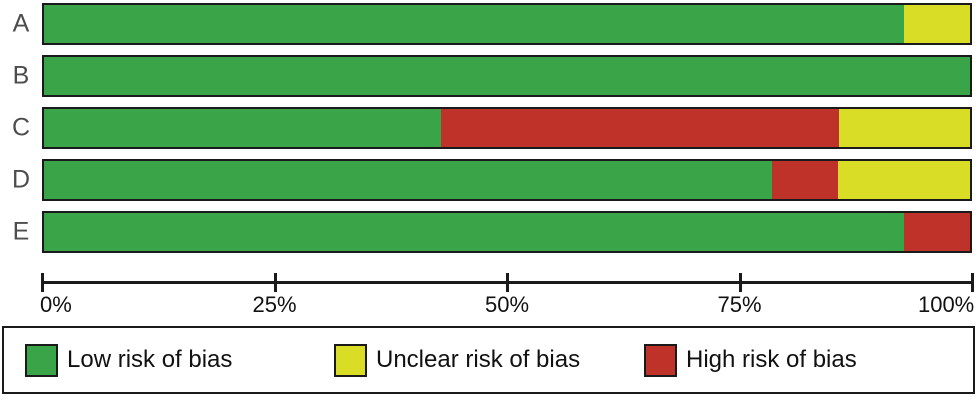 This screenshot has height=400, width=980. I want to click on bar-row-c: C, so click(490, 128).